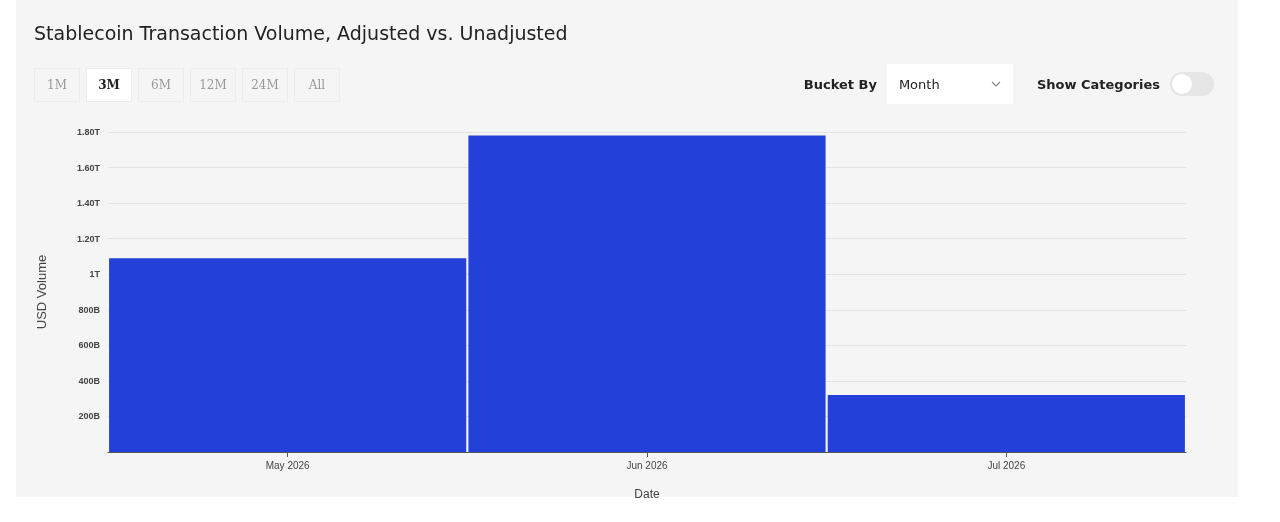 The height and width of the screenshot is (522, 1280). Describe the element at coordinates (317, 85) in the screenshot. I see `text: All` at that location.